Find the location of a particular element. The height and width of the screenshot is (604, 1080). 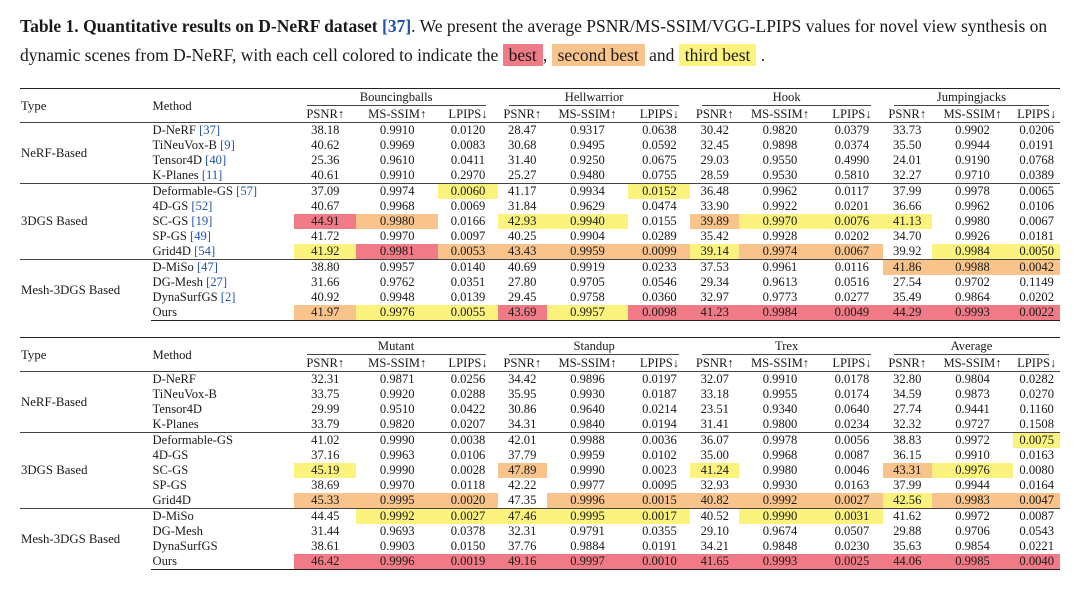

method-name: SP-GS is located at coordinates (169, 236).